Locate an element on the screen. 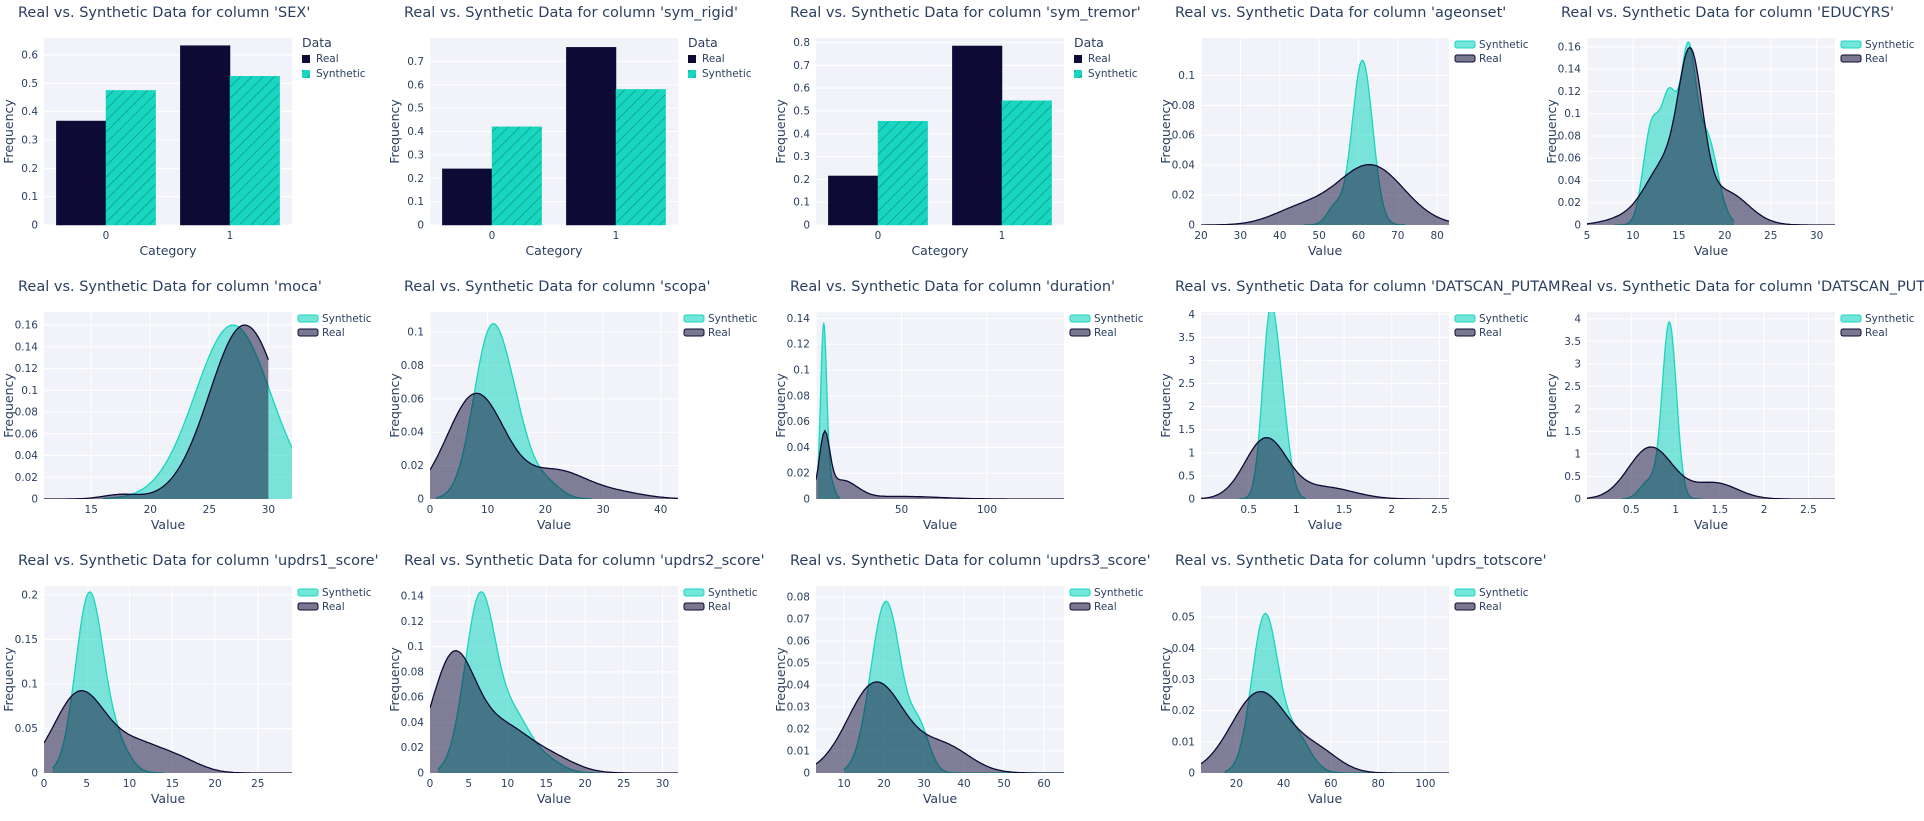  y-tick-label: 0.02 is located at coordinates (798, 474).